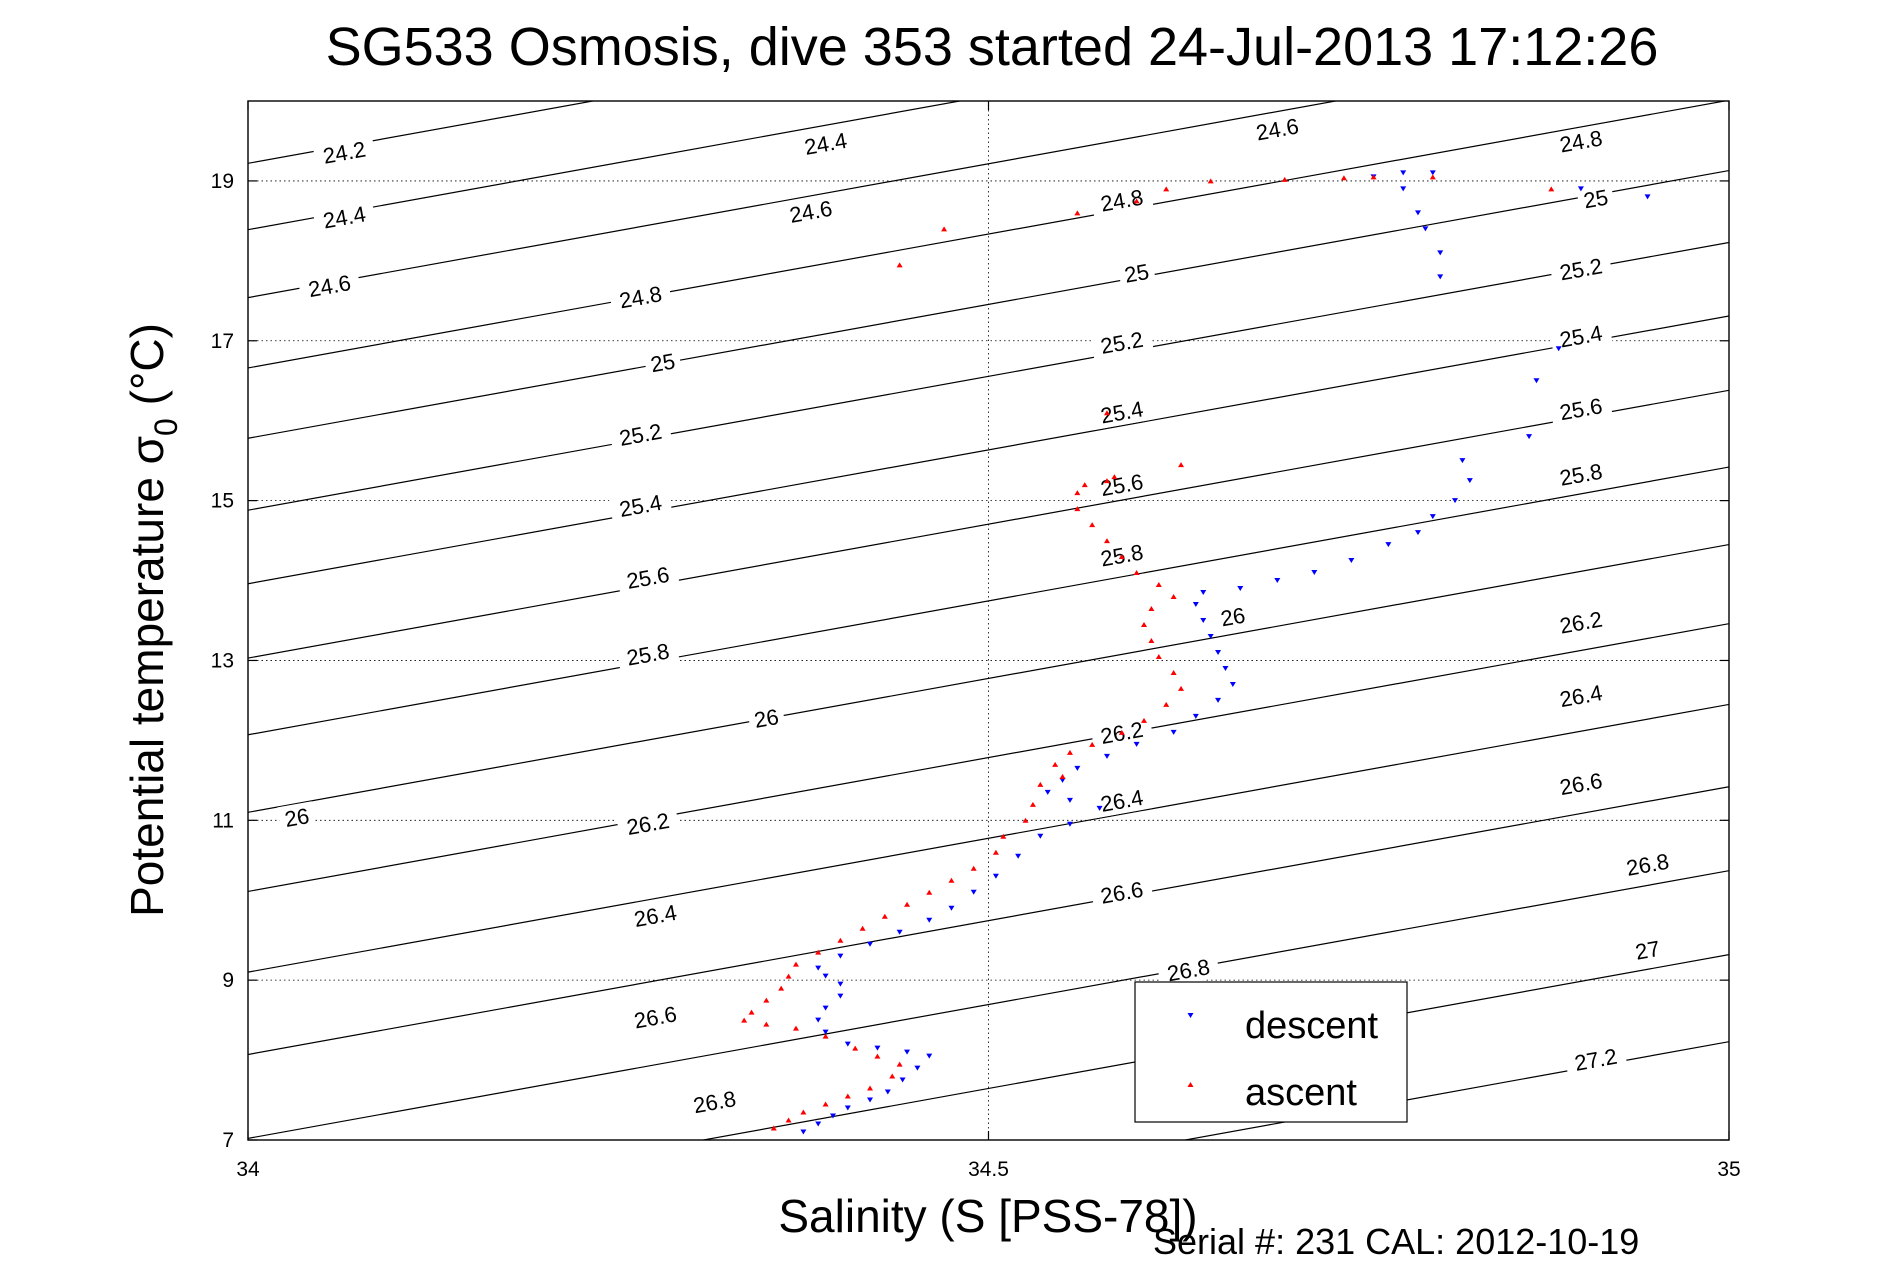  I want to click on y-tick-label: 9, so click(228, 980).